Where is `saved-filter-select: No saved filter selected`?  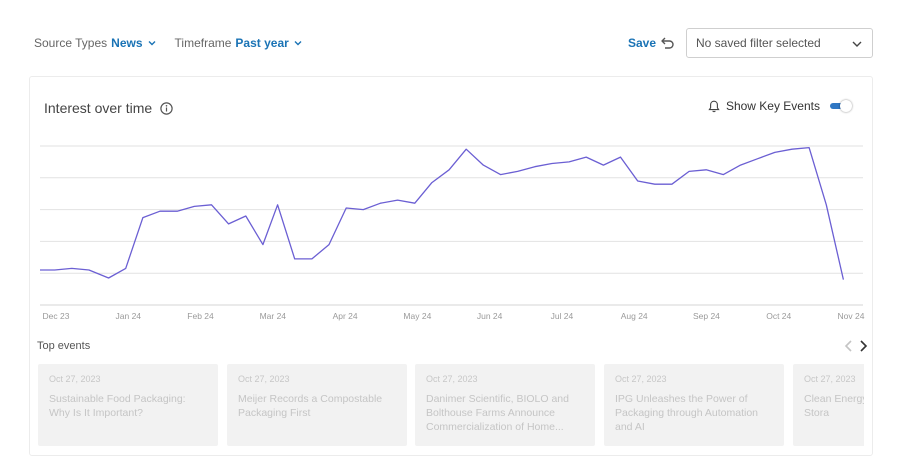
saved-filter-select: No saved filter selected is located at coordinates (779, 43).